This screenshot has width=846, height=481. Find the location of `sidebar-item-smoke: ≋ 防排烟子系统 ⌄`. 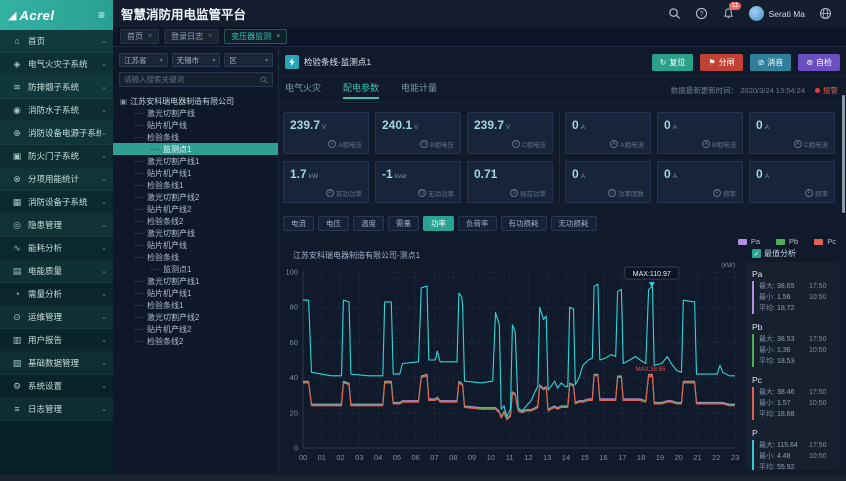

sidebar-item-smoke: ≋ 防排烟子系统 ⌄ is located at coordinates (56, 87).